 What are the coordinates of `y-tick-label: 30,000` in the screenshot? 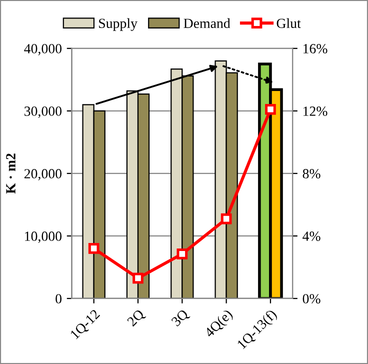 It's located at (43, 112).